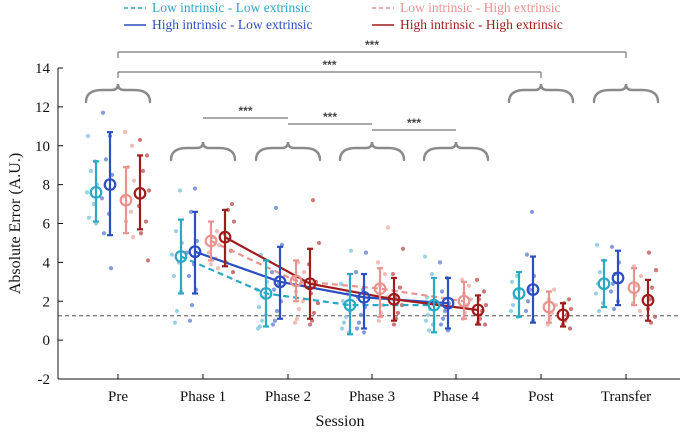  I want to click on x-tick-label: Phase 2, so click(288, 397).